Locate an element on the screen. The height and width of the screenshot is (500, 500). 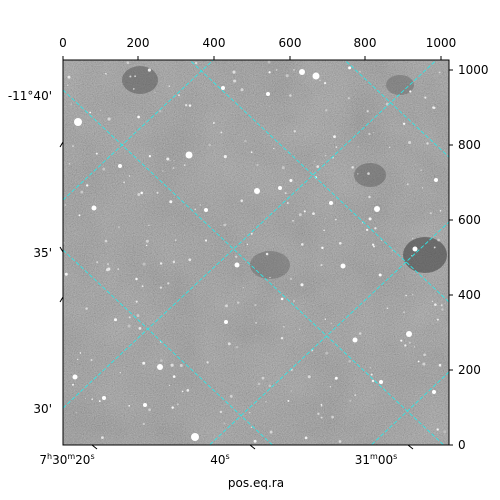
ra-tick-label: 40s is located at coordinates (219, 459).